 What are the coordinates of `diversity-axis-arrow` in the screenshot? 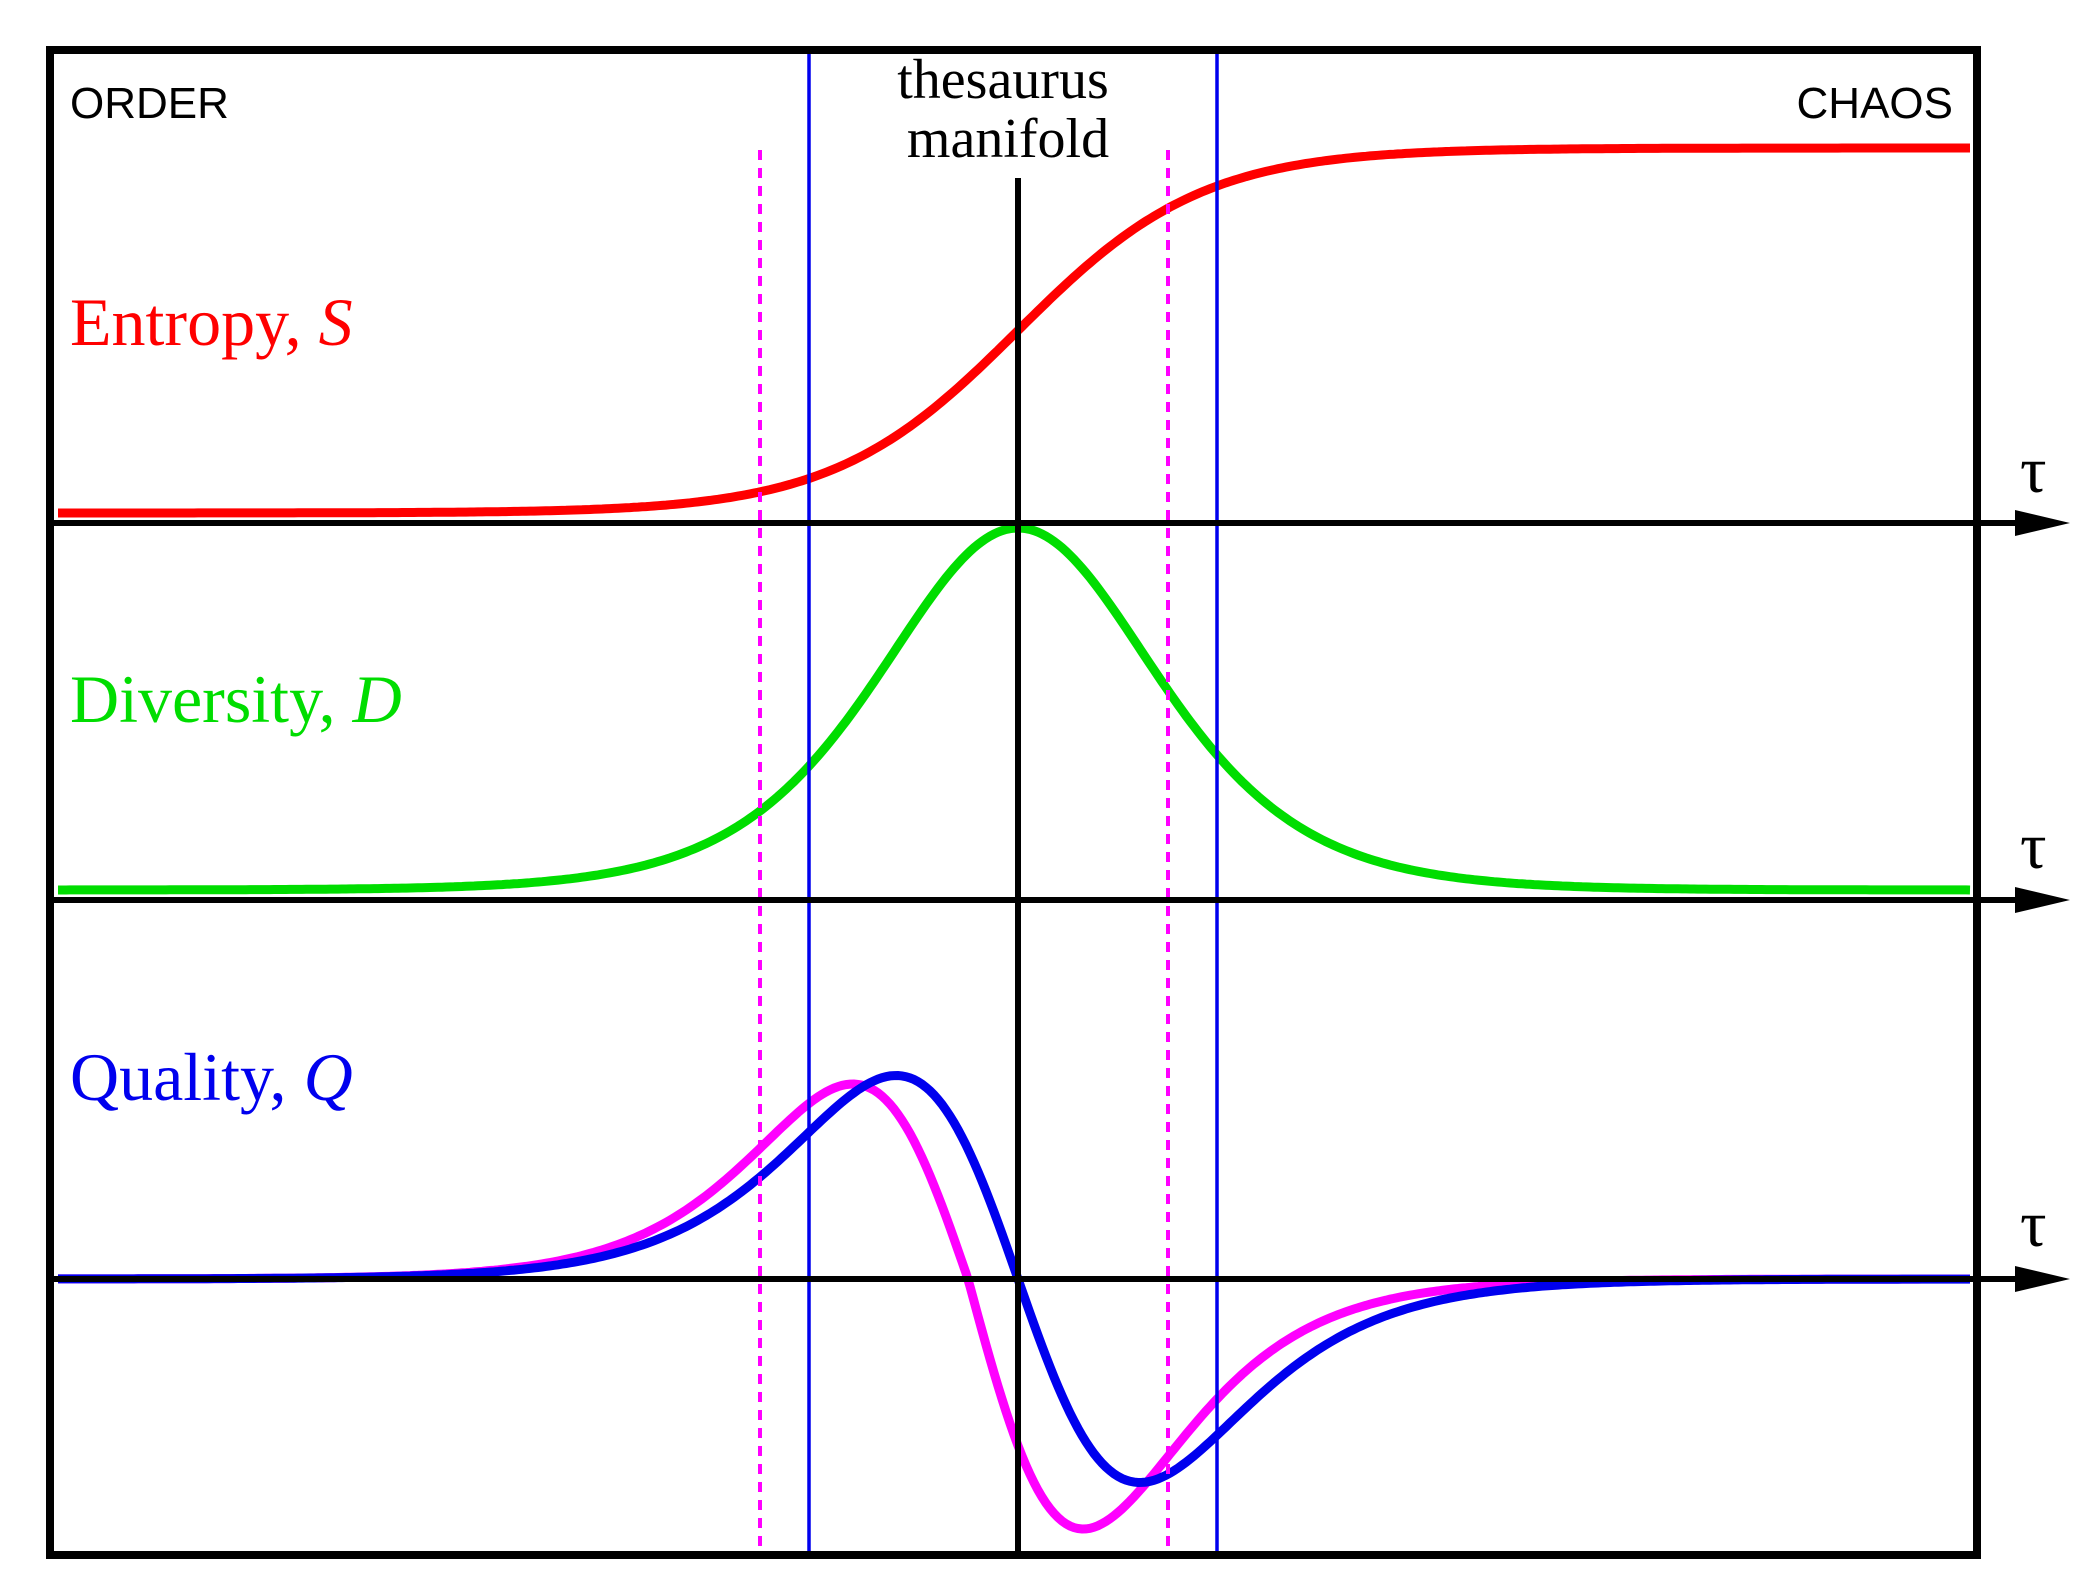 It's located at (2042, 900).